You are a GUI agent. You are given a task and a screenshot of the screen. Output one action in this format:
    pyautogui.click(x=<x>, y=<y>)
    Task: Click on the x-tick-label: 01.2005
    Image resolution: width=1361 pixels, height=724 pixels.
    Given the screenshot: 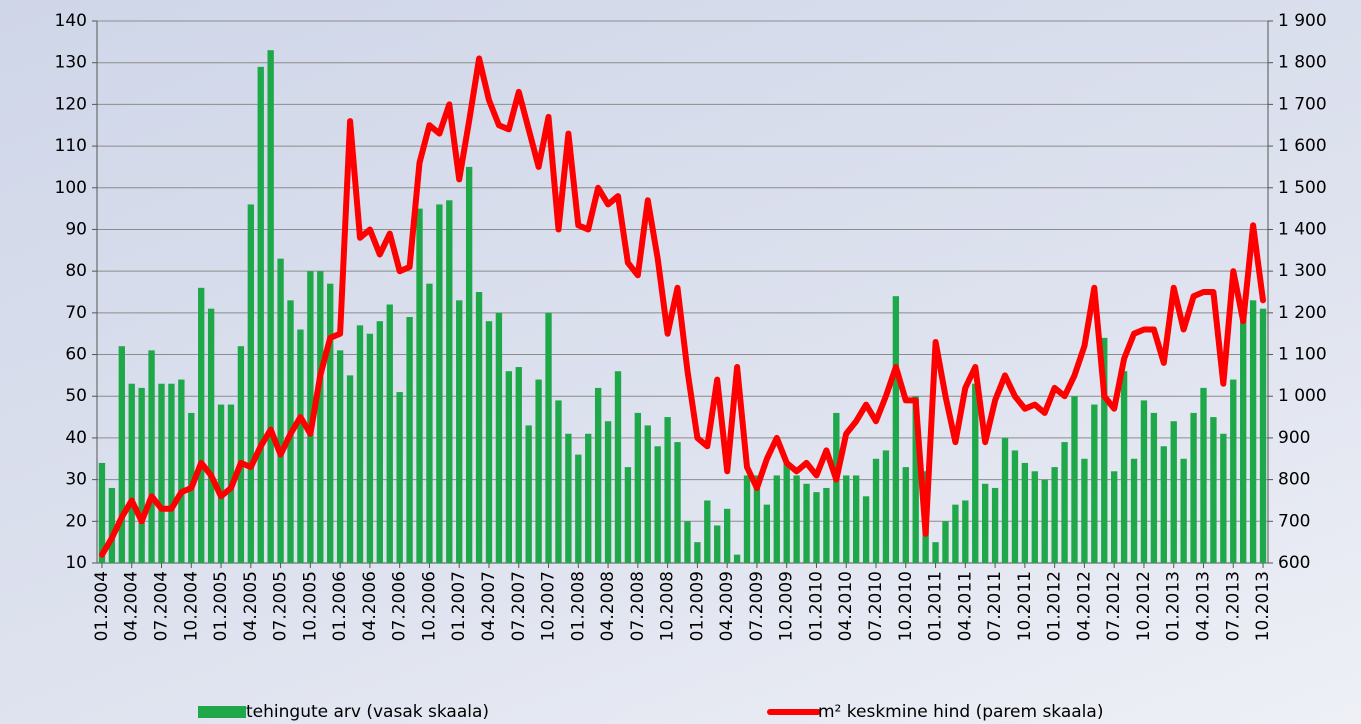 What is the action you would take?
    pyautogui.click(x=221, y=606)
    